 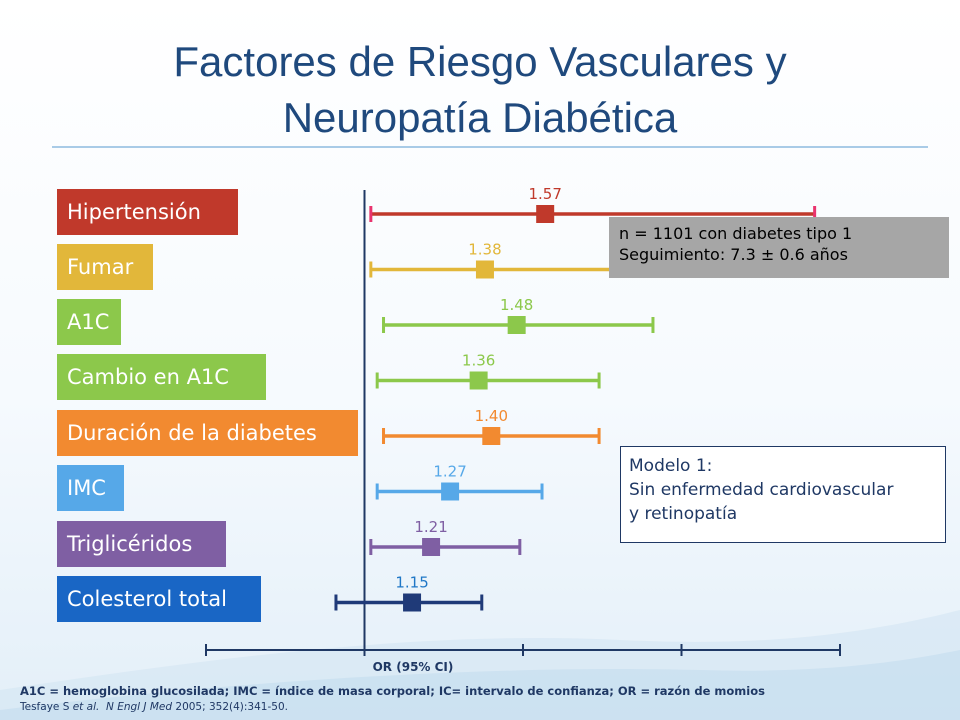 I want to click on title-line-2: Neuropatía Diabética, so click(x=480, y=117).